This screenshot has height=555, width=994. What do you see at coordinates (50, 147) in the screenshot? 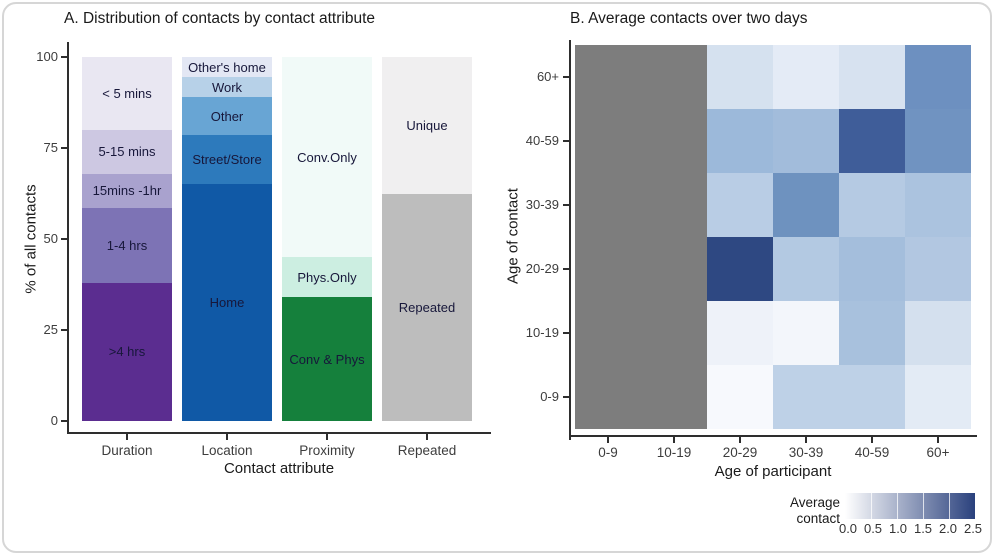
I see `panel-a-y-tick-label: 75` at bounding box center [50, 147].